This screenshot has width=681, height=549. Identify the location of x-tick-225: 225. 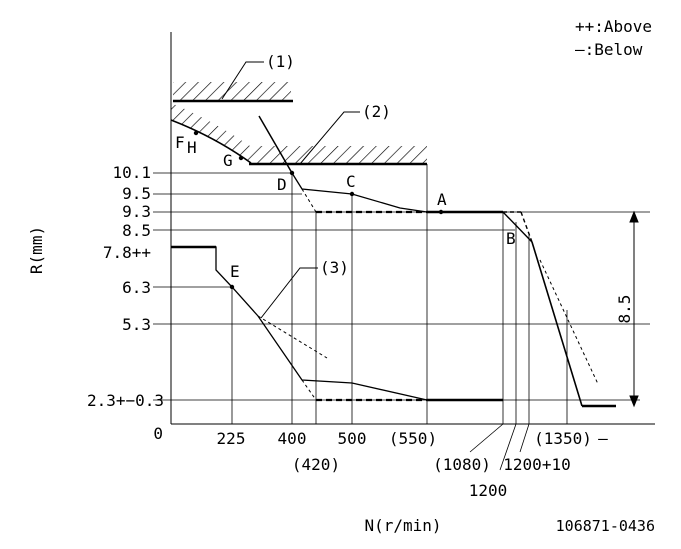
(231, 438).